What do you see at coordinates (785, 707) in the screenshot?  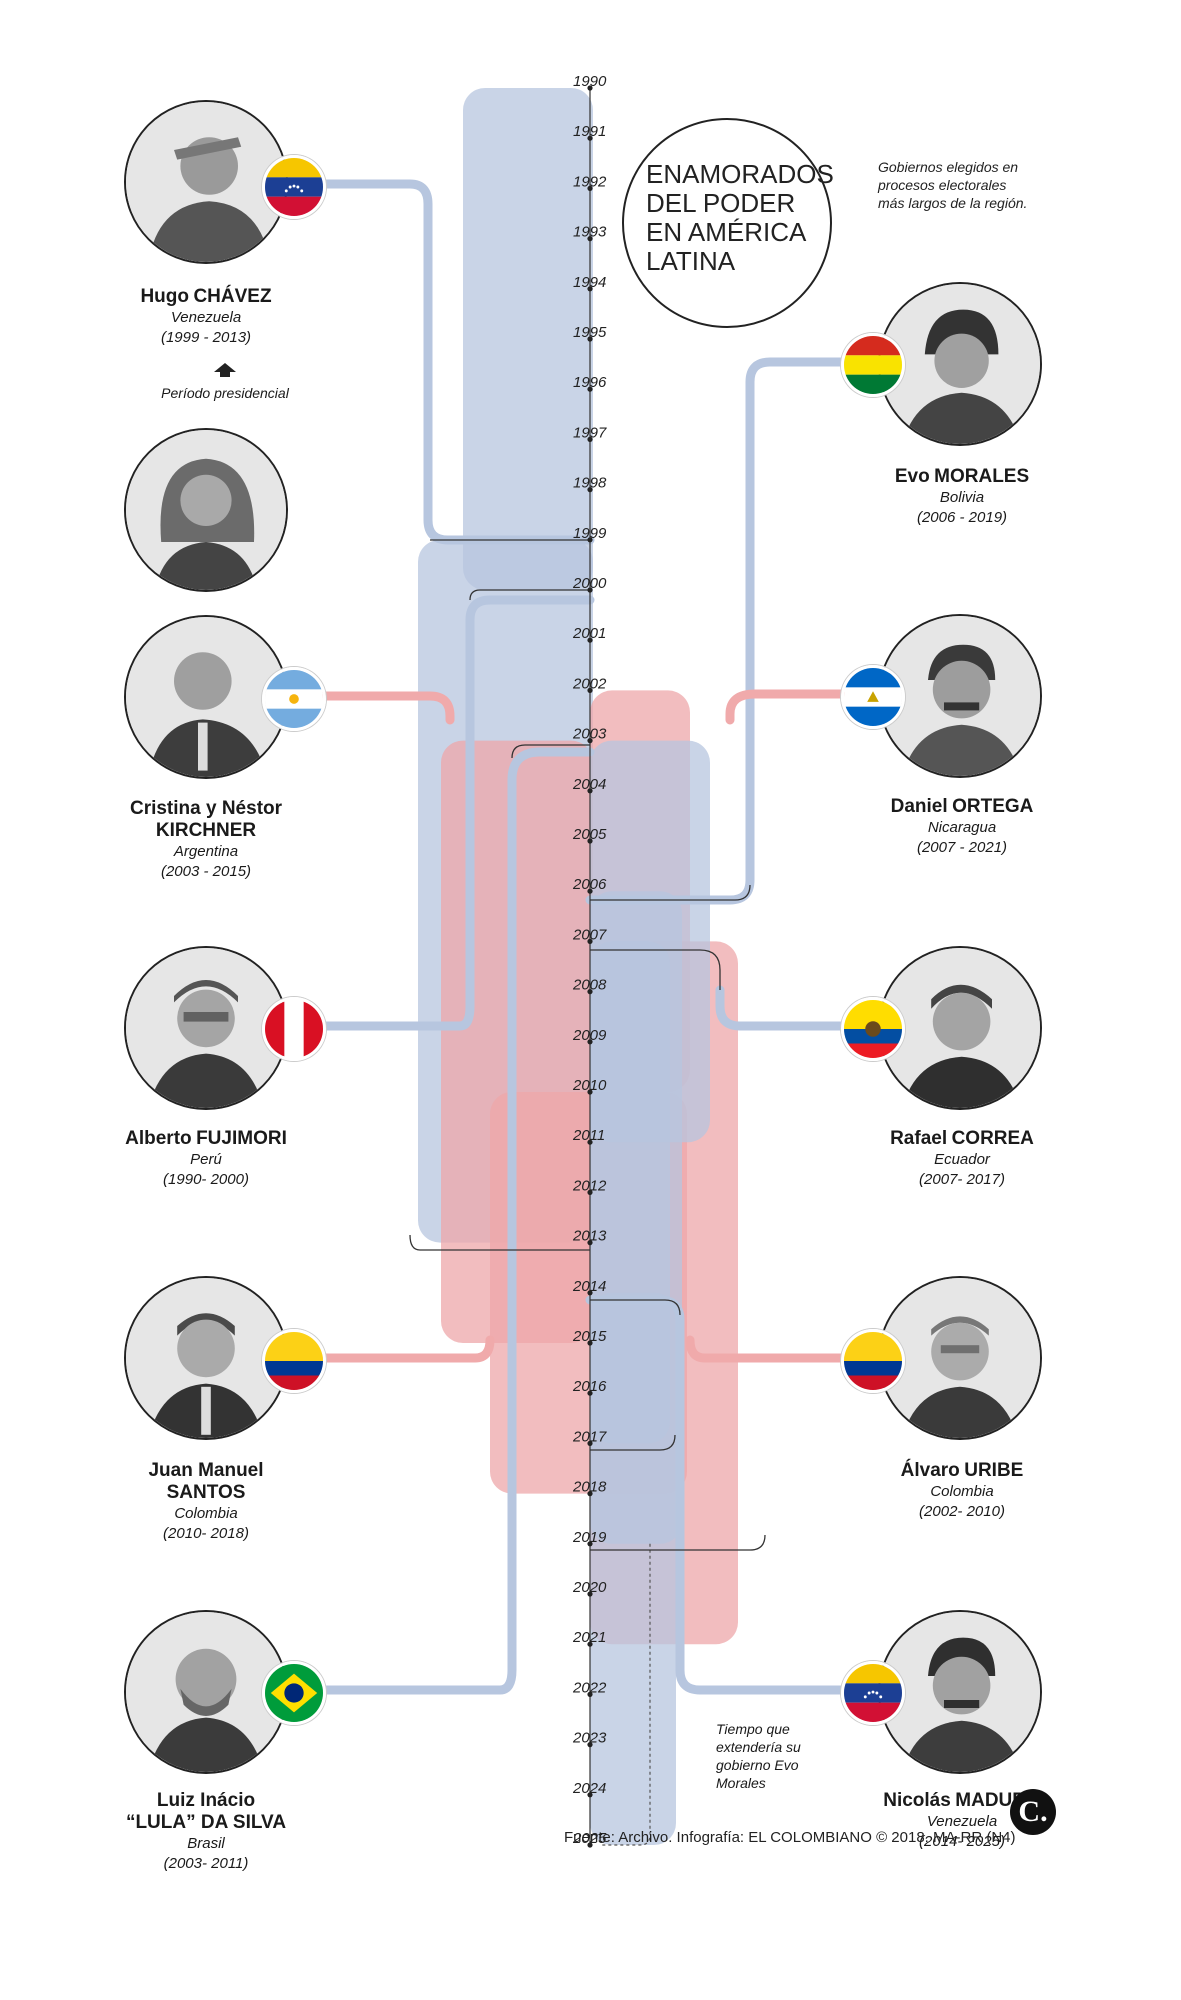 I see `ortega-connector` at bounding box center [785, 707].